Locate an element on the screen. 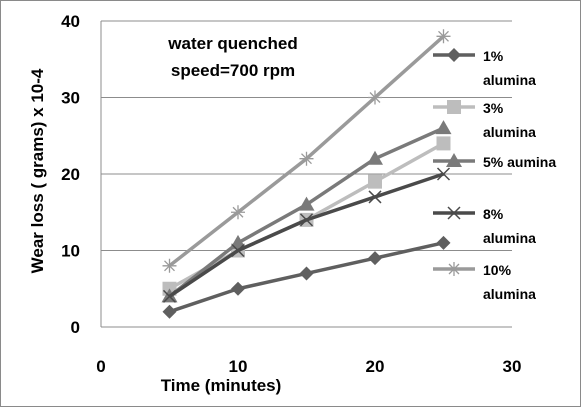 Image resolution: width=581 pixels, height=411 pixels. y-axis-label: Wear loss ( grams) x 10-4 is located at coordinates (37, 170).